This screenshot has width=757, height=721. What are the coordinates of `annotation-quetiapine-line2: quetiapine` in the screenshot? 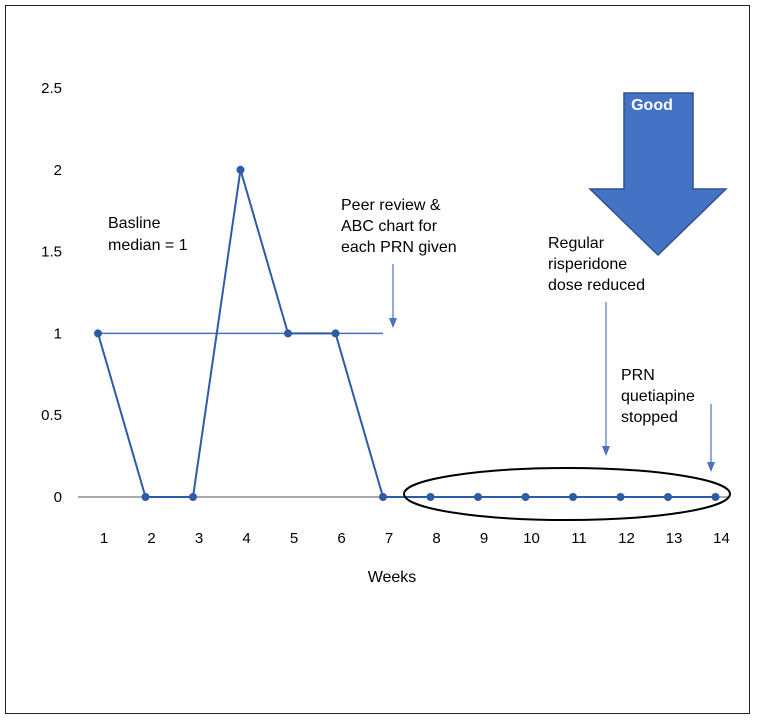 It's located at (658, 396).